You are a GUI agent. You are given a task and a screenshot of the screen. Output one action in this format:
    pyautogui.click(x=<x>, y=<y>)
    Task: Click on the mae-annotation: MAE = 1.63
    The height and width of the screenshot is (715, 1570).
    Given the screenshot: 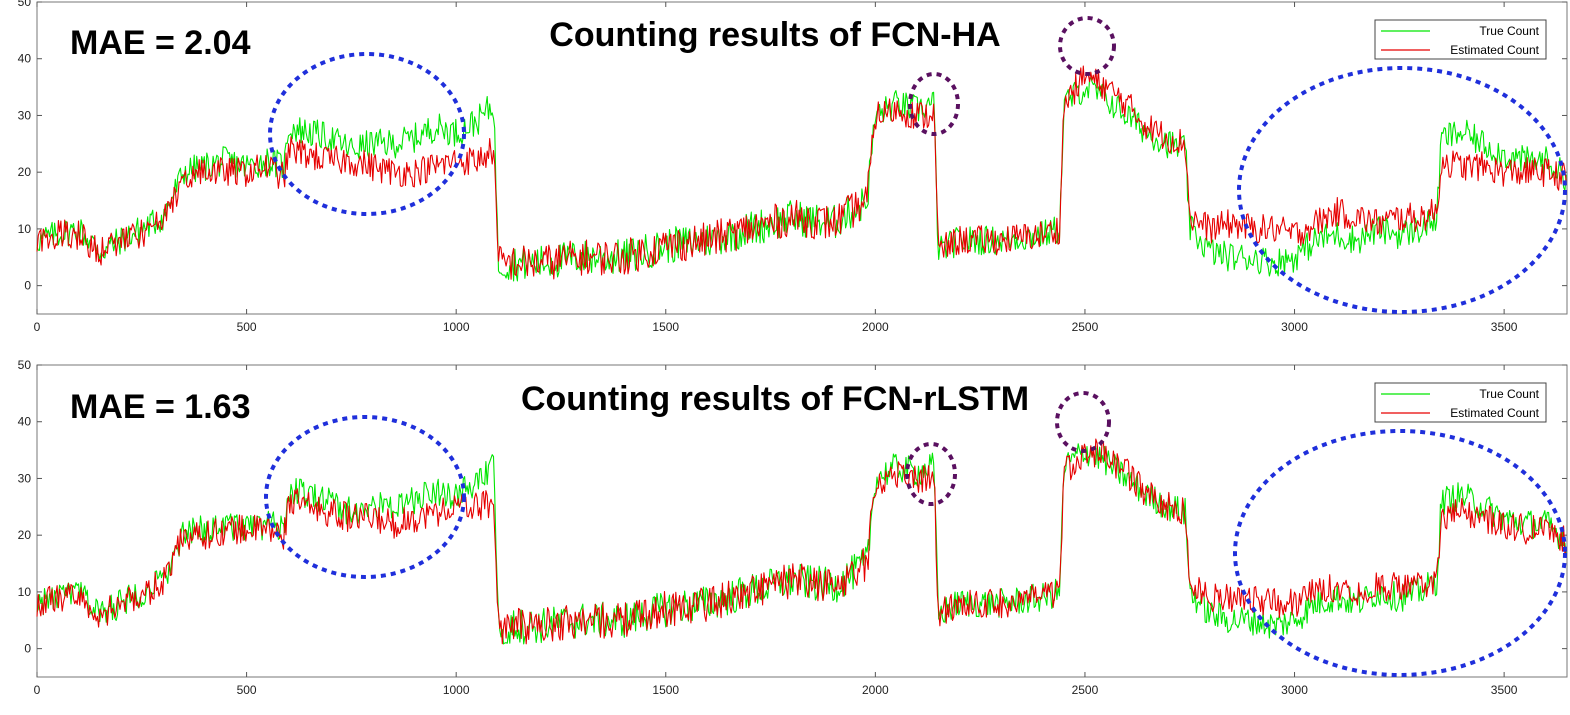 What is the action you would take?
    pyautogui.click(x=160, y=407)
    